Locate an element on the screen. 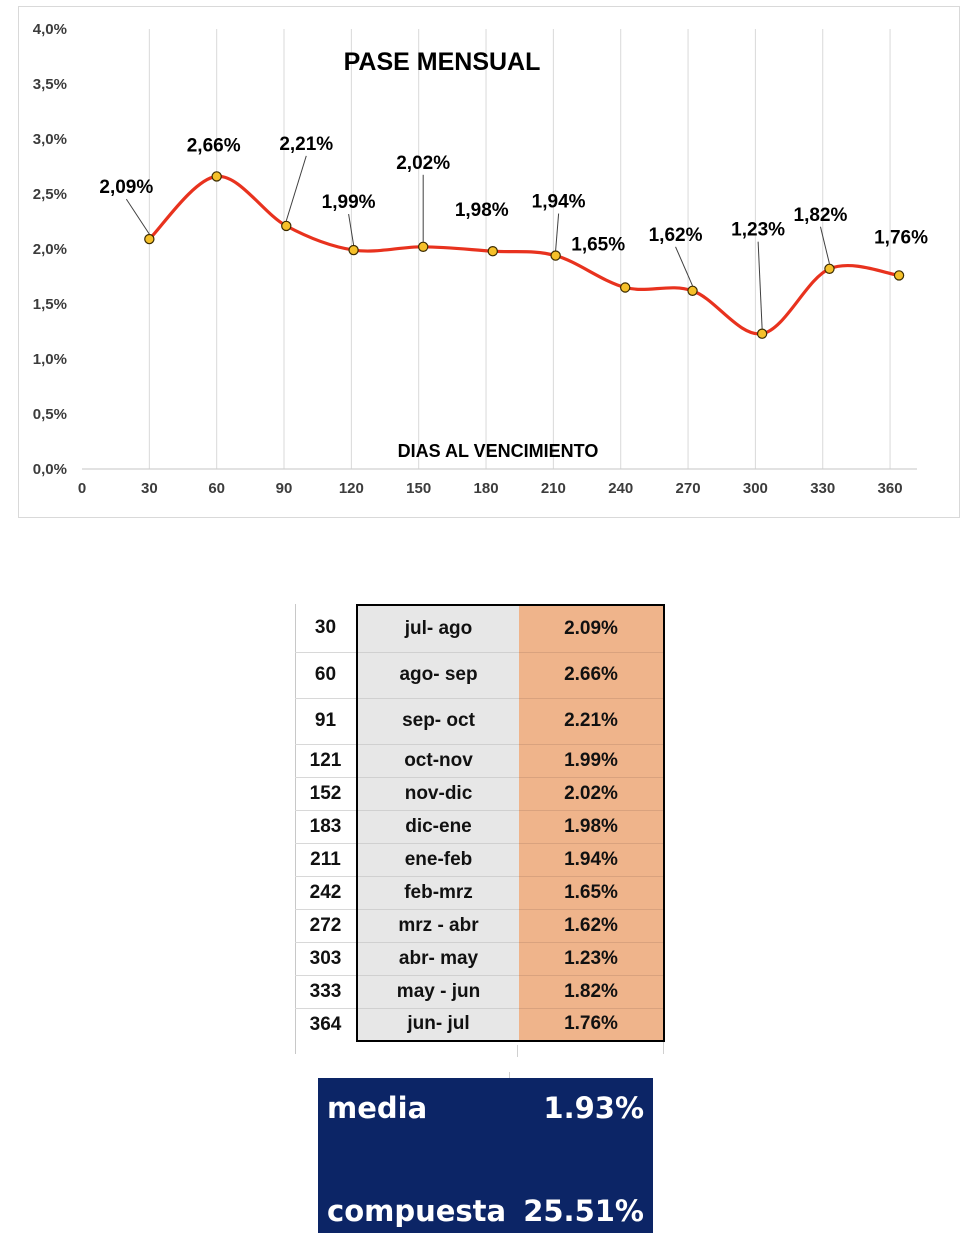 The height and width of the screenshot is (1247, 980). x-tick-labels: 0 30 60 90 120 150 180 210 240 270 300 330 360 is located at coordinates (490, 488).